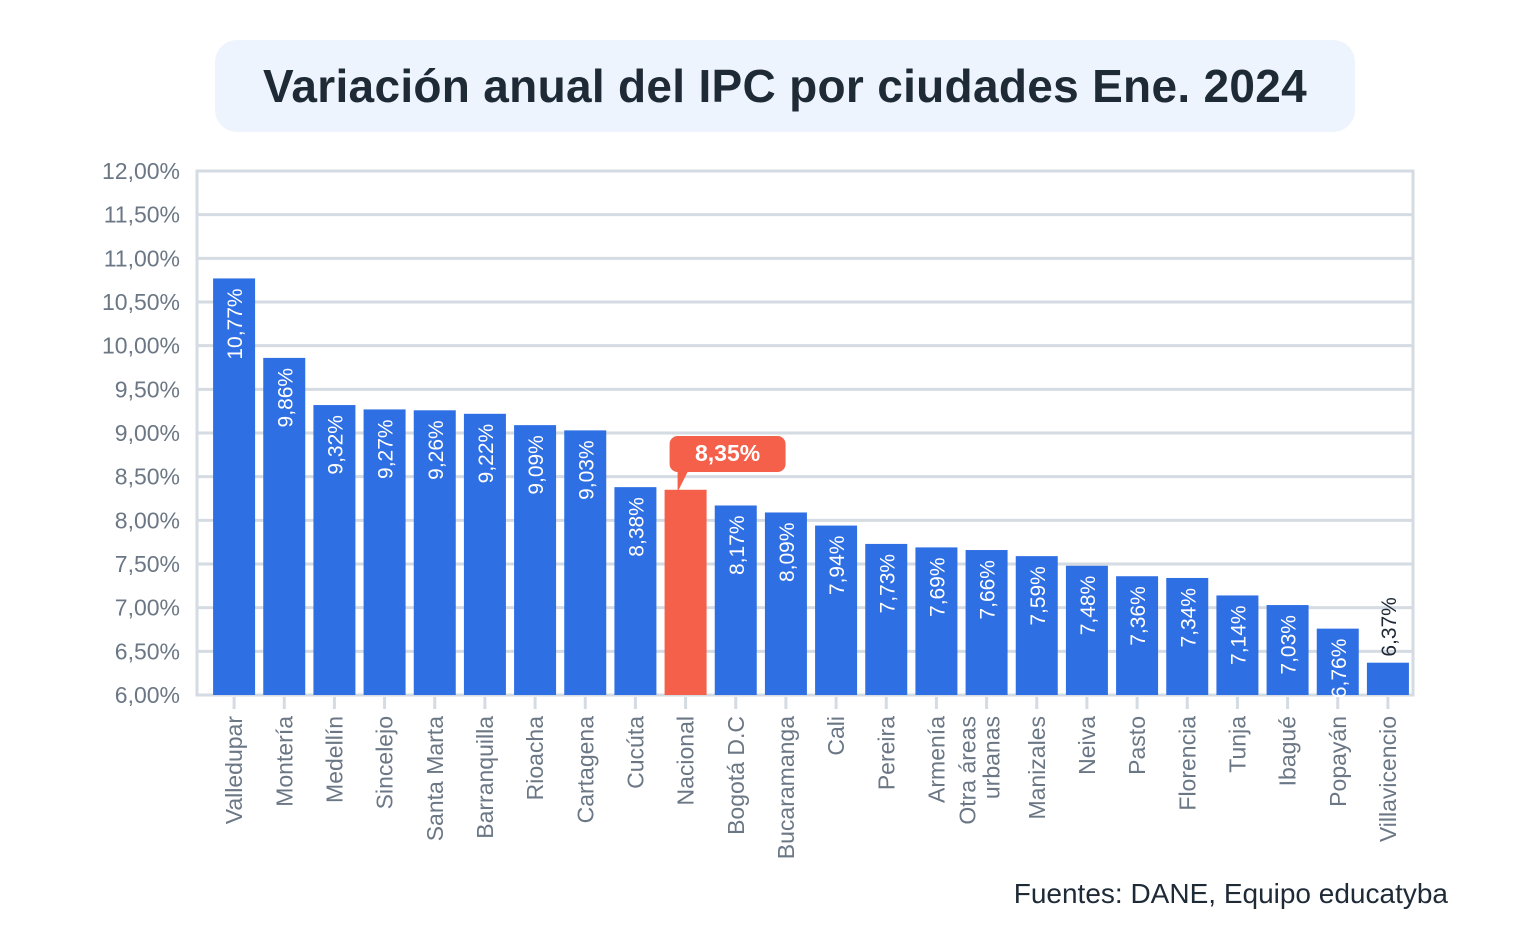 The image size is (1536, 933). What do you see at coordinates (636, 527) in the screenshot?
I see `data-label: 8,38%` at bounding box center [636, 527].